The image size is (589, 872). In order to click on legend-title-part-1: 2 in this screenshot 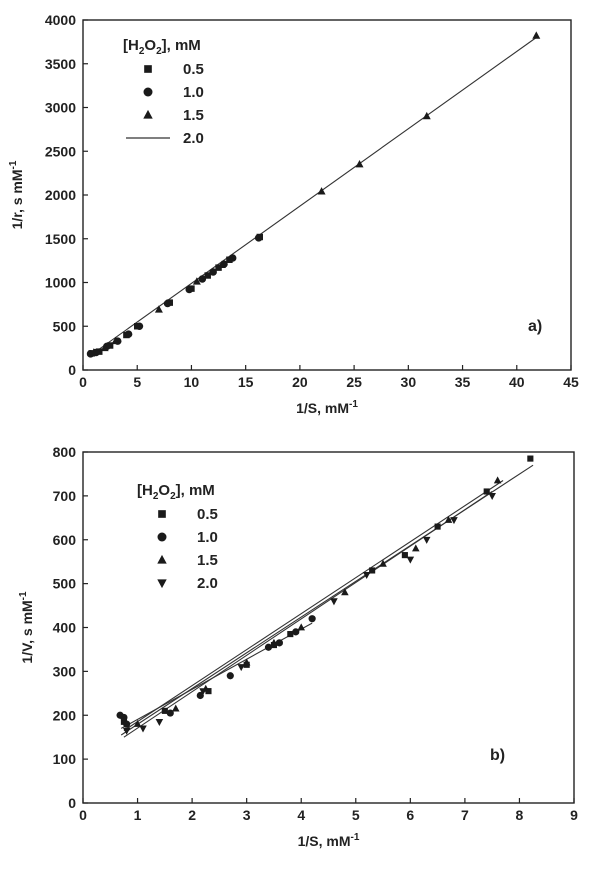, I will do `click(142, 51)`.